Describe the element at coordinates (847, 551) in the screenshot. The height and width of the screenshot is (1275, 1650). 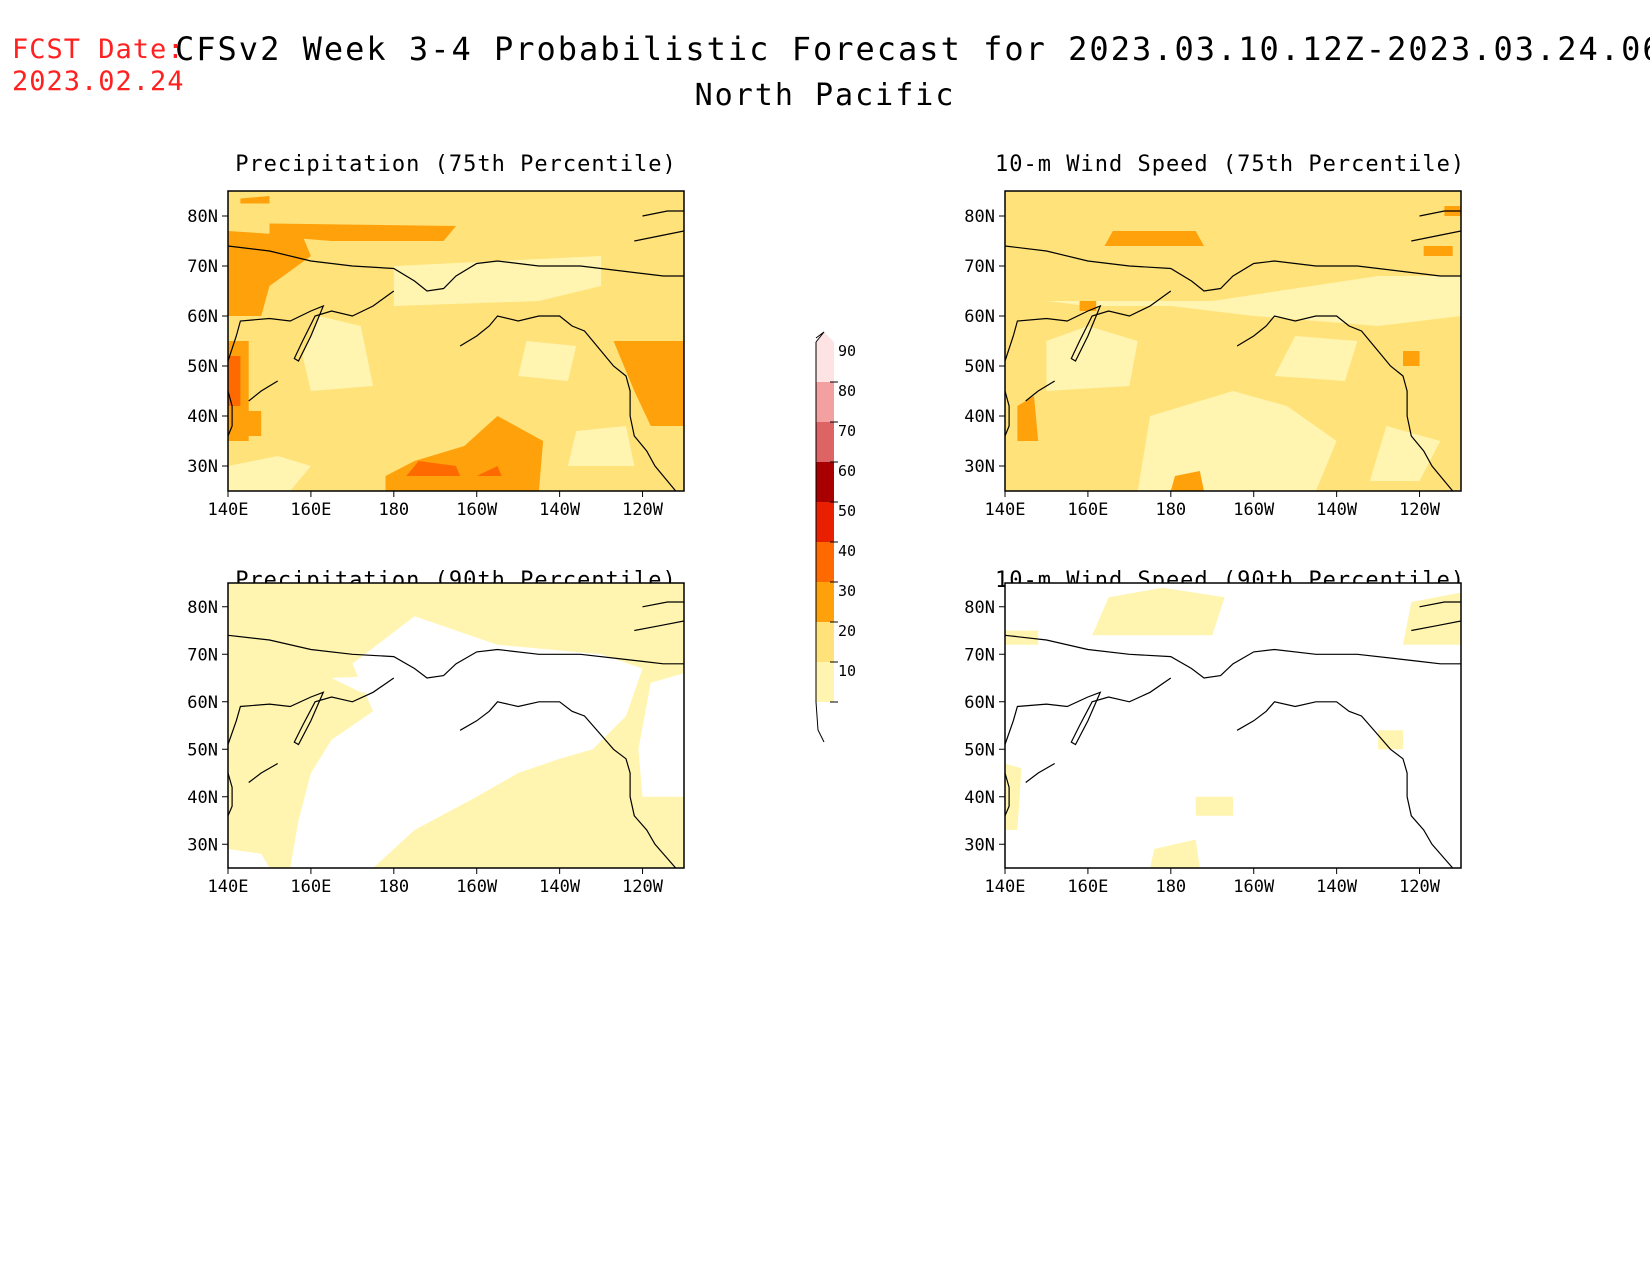
I see `colorbar-level-label: 40` at that location.